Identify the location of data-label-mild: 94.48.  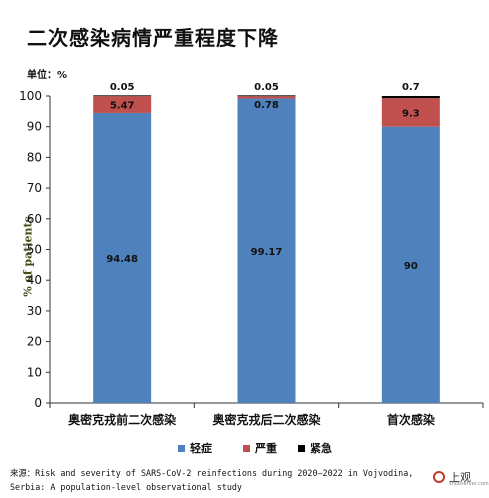
(122, 259).